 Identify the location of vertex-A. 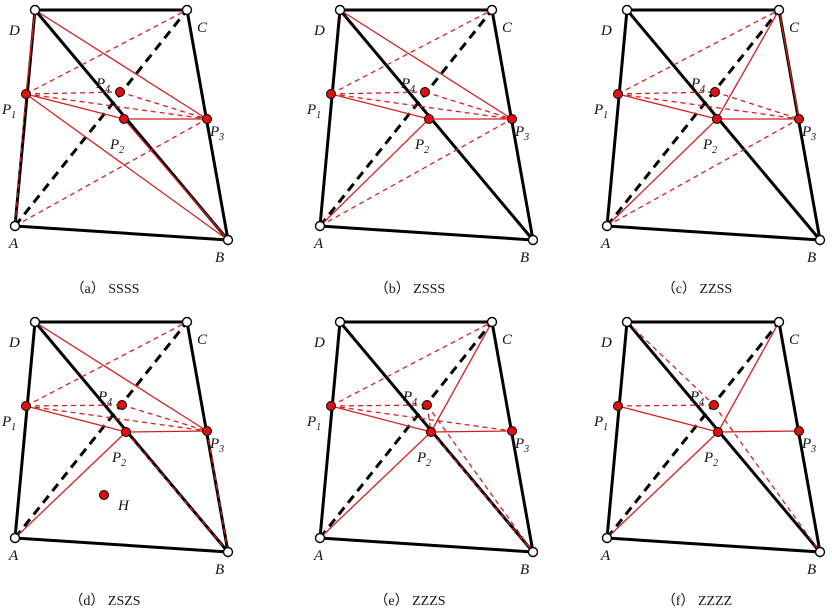
(607, 226).